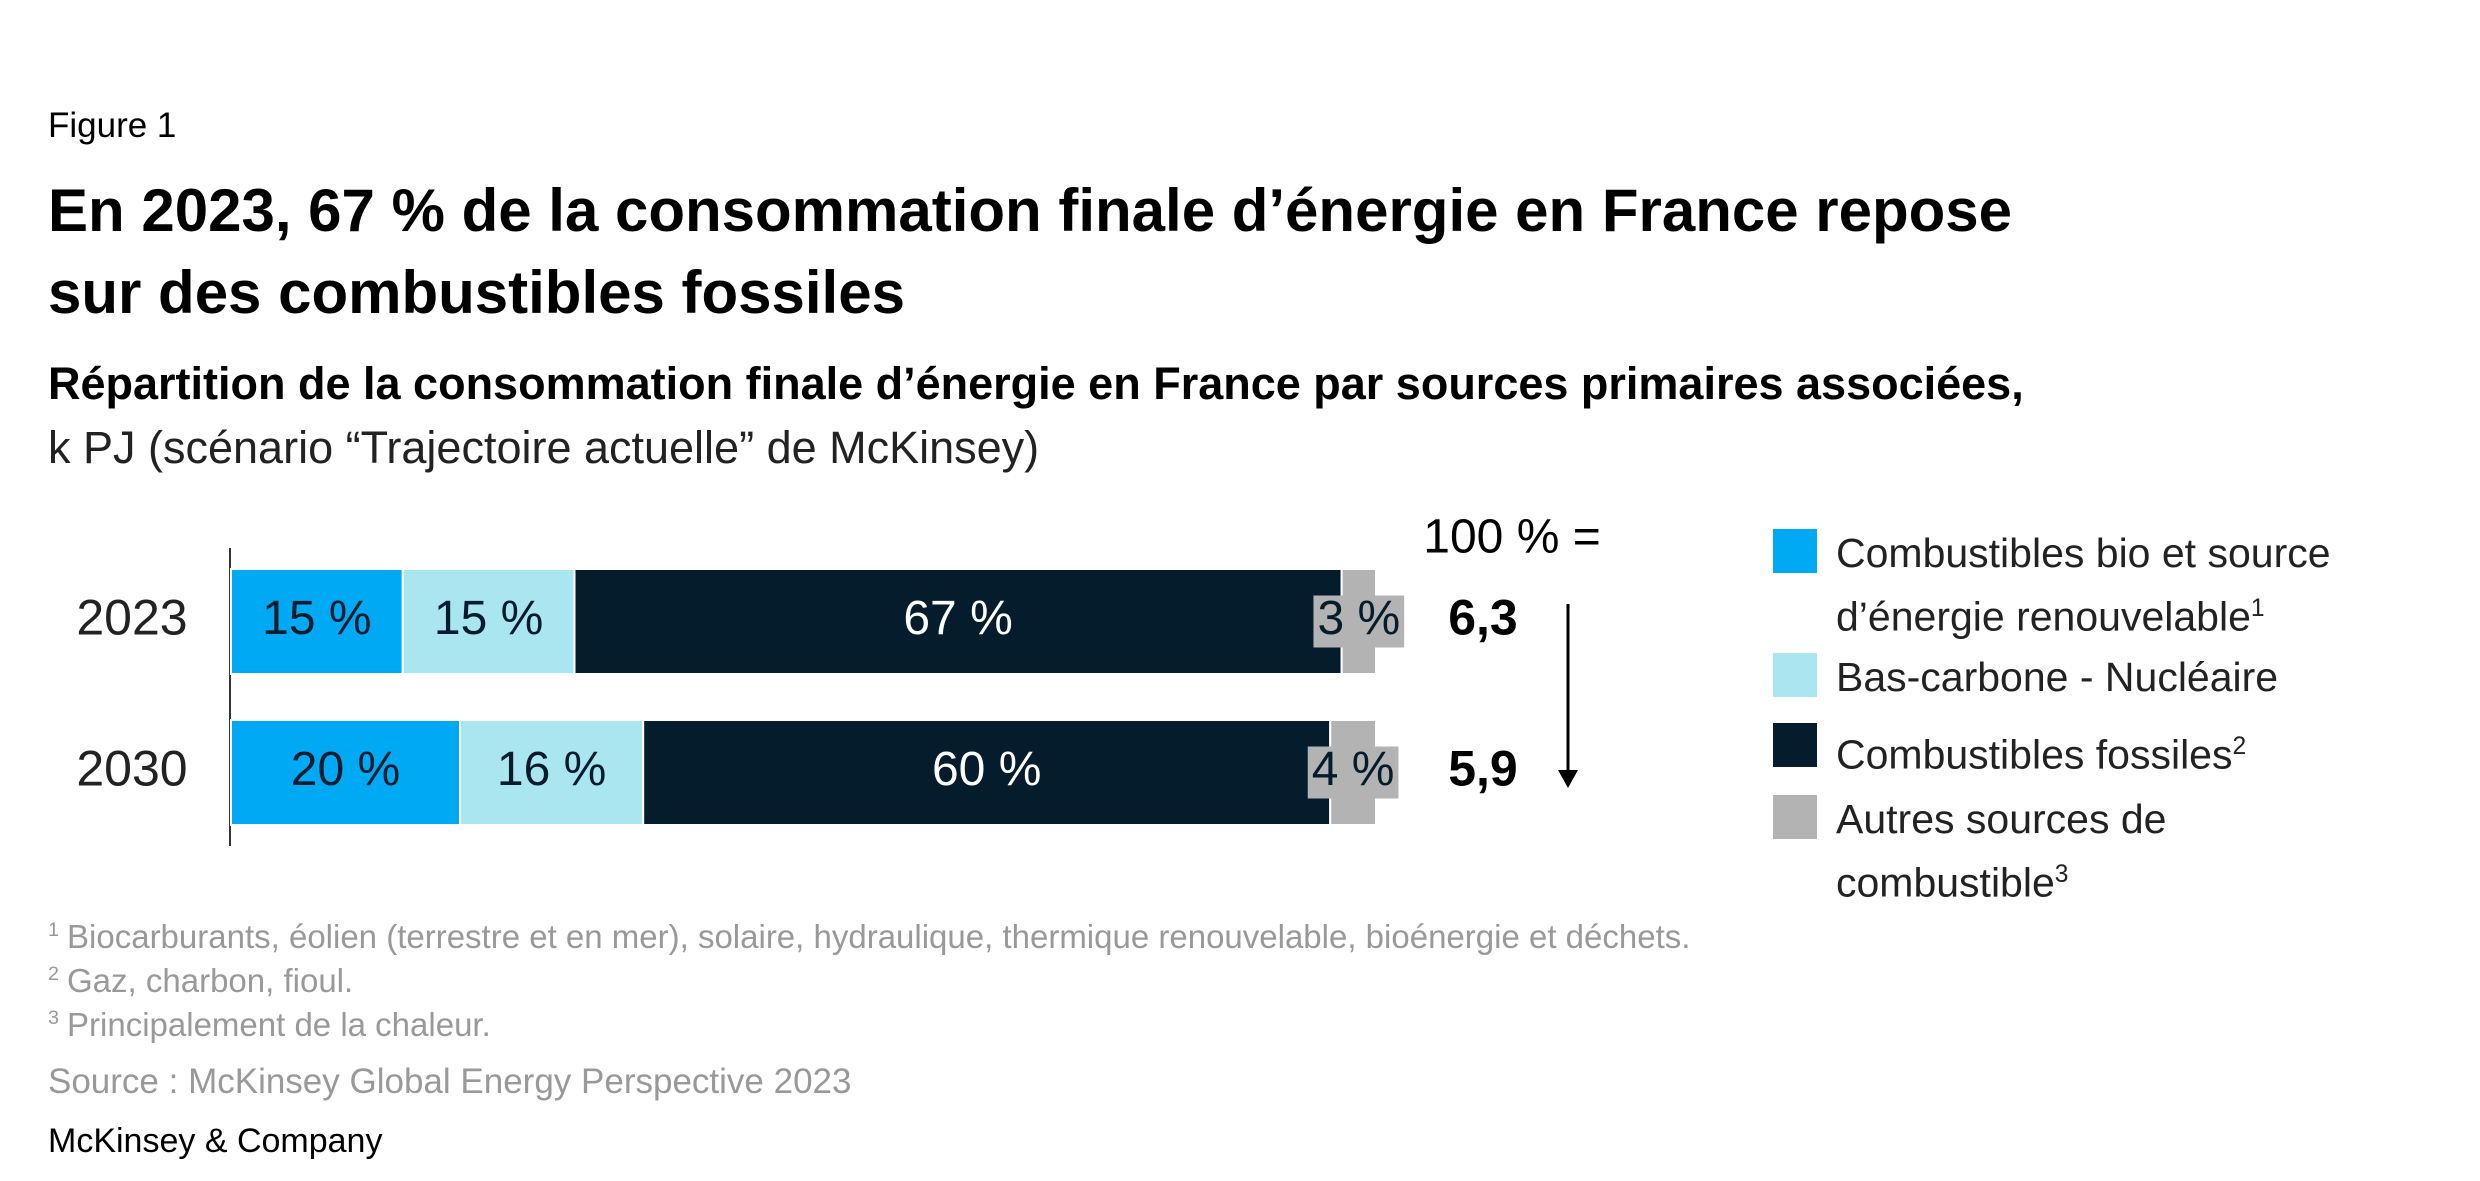 The width and height of the screenshot is (2480, 1181). Describe the element at coordinates (54, 930) in the screenshot. I see `footnote-mark: 1` at that location.